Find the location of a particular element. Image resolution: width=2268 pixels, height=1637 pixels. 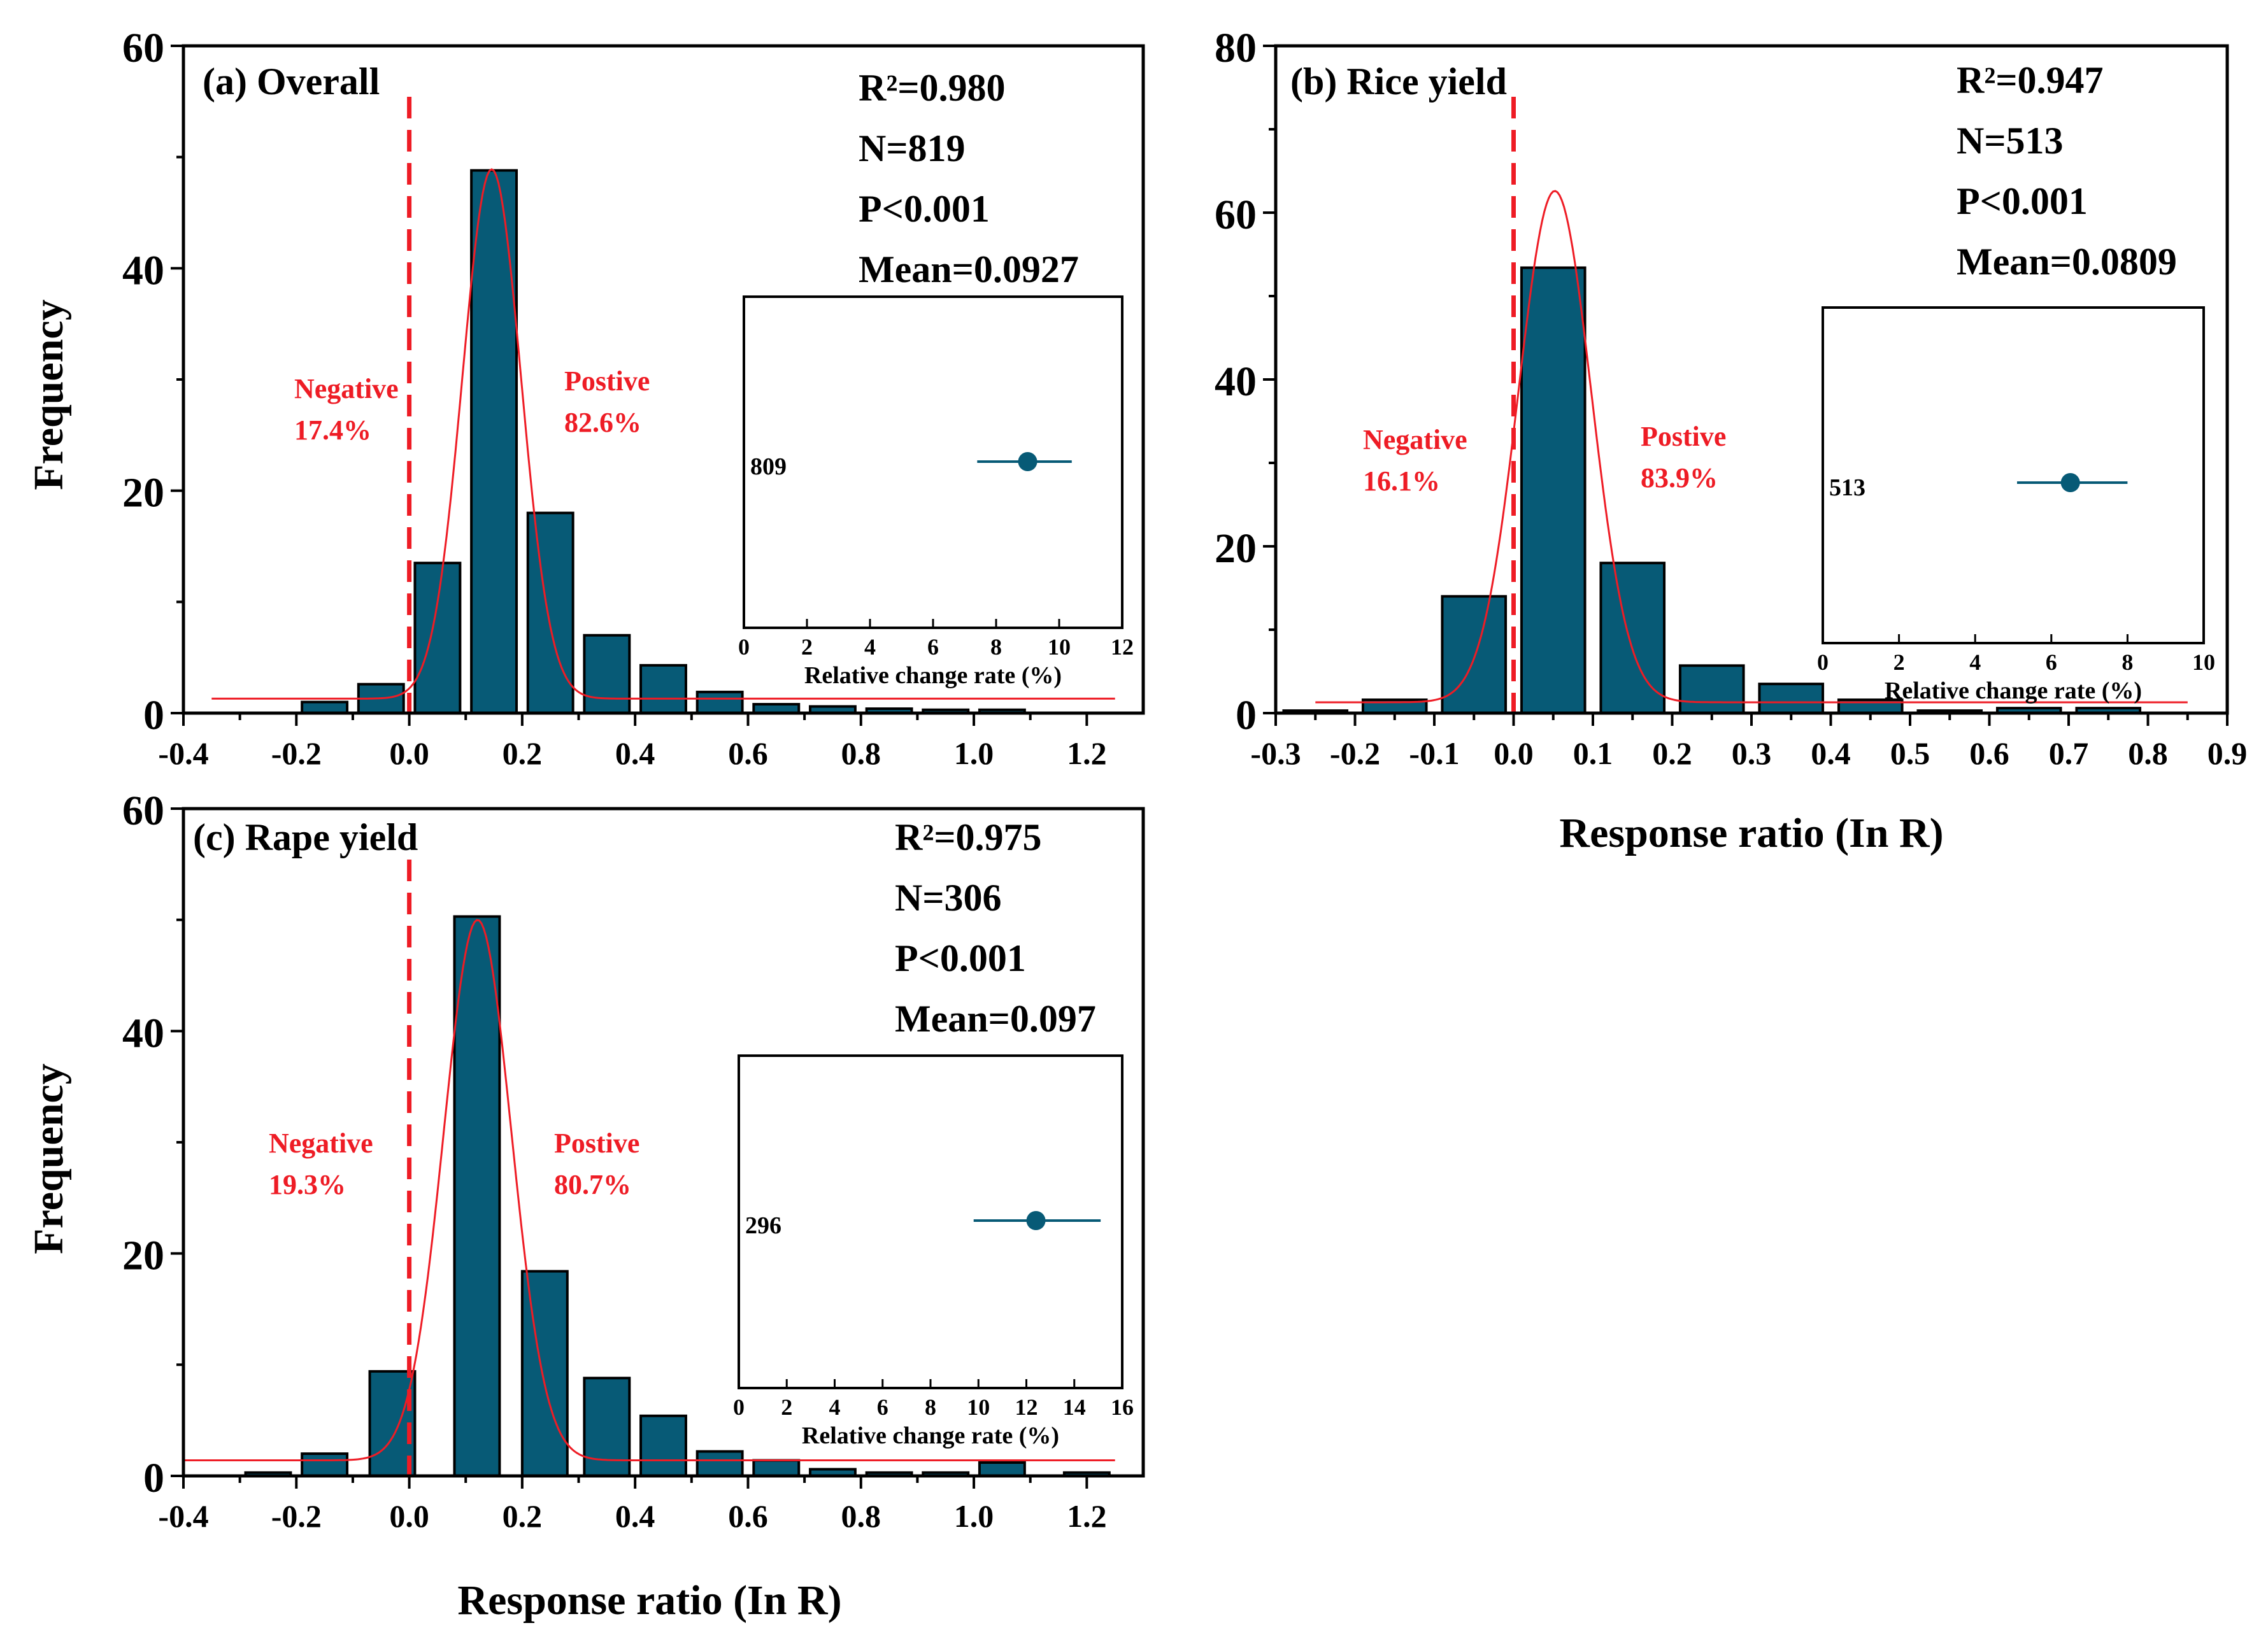

x-tick-label: 1.2 is located at coordinates (1087, 1516).